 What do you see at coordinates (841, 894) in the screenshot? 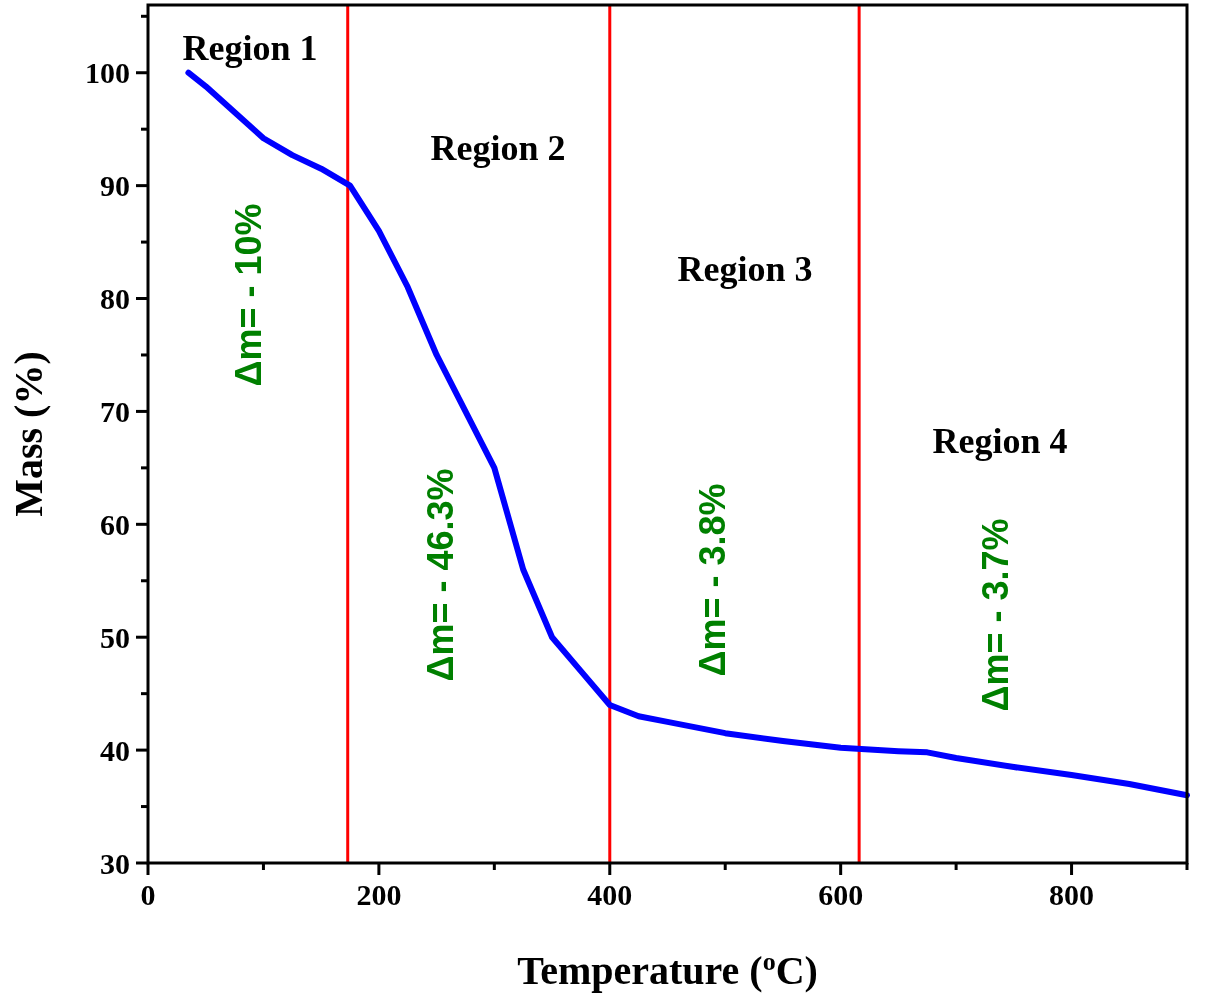
I see `x-tick-label: 600` at bounding box center [841, 894].